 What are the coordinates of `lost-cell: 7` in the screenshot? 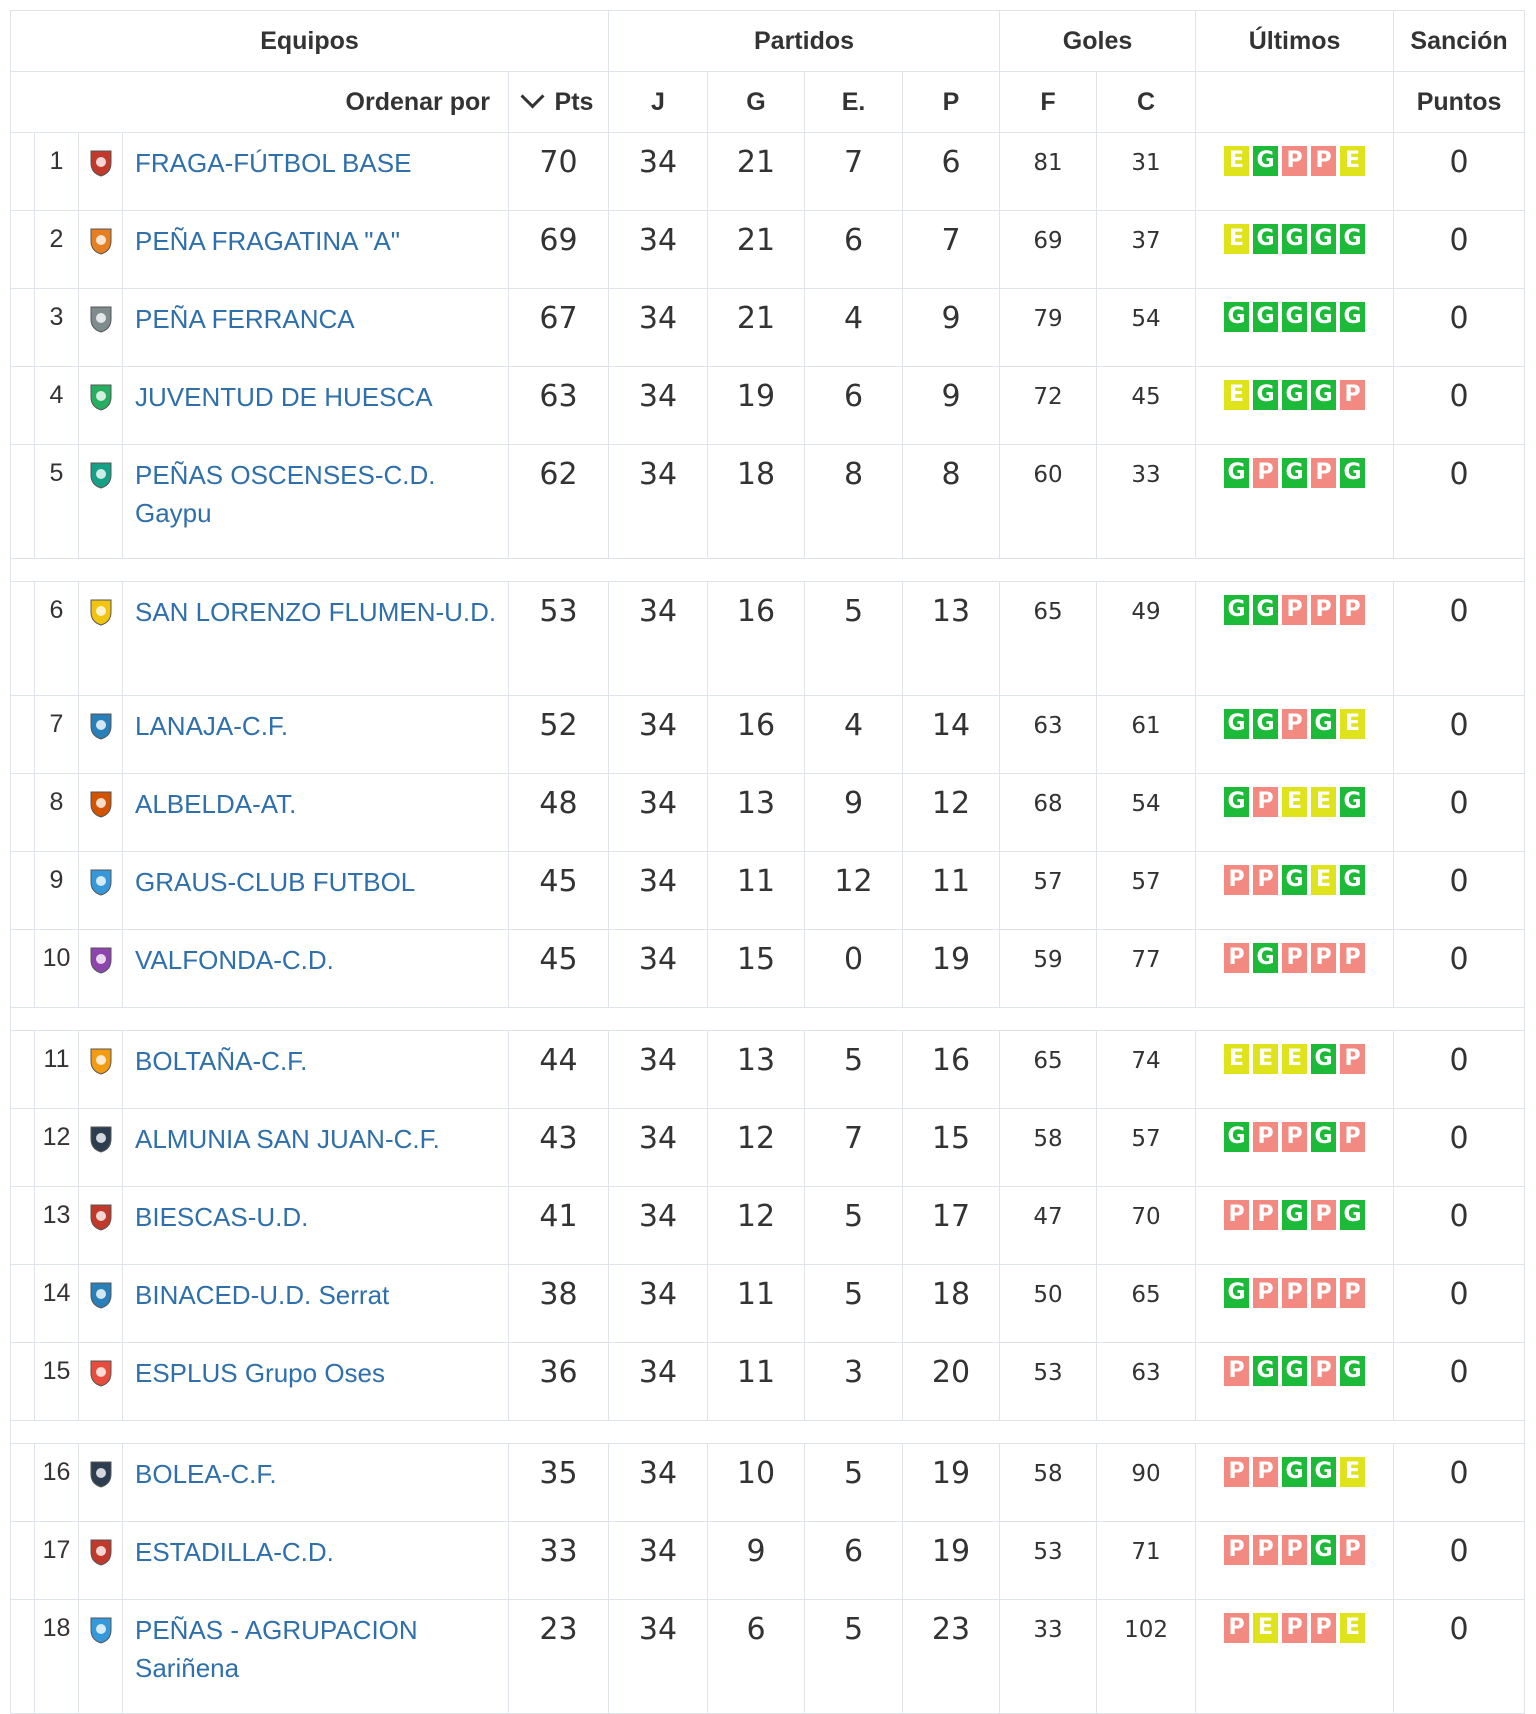 It's located at (951, 249).